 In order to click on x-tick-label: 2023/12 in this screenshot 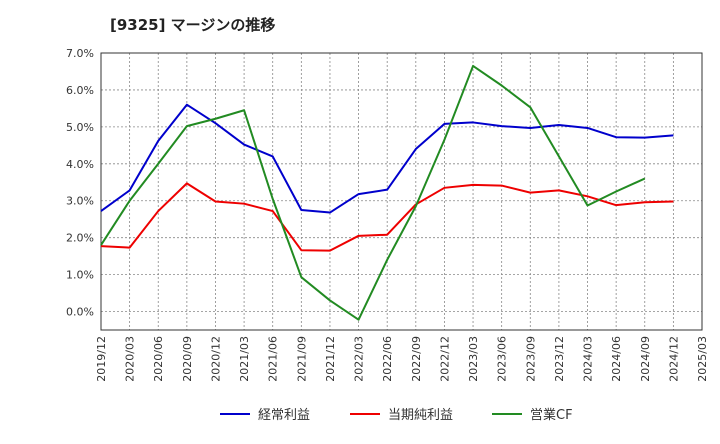, I will do `click(559, 359)`.